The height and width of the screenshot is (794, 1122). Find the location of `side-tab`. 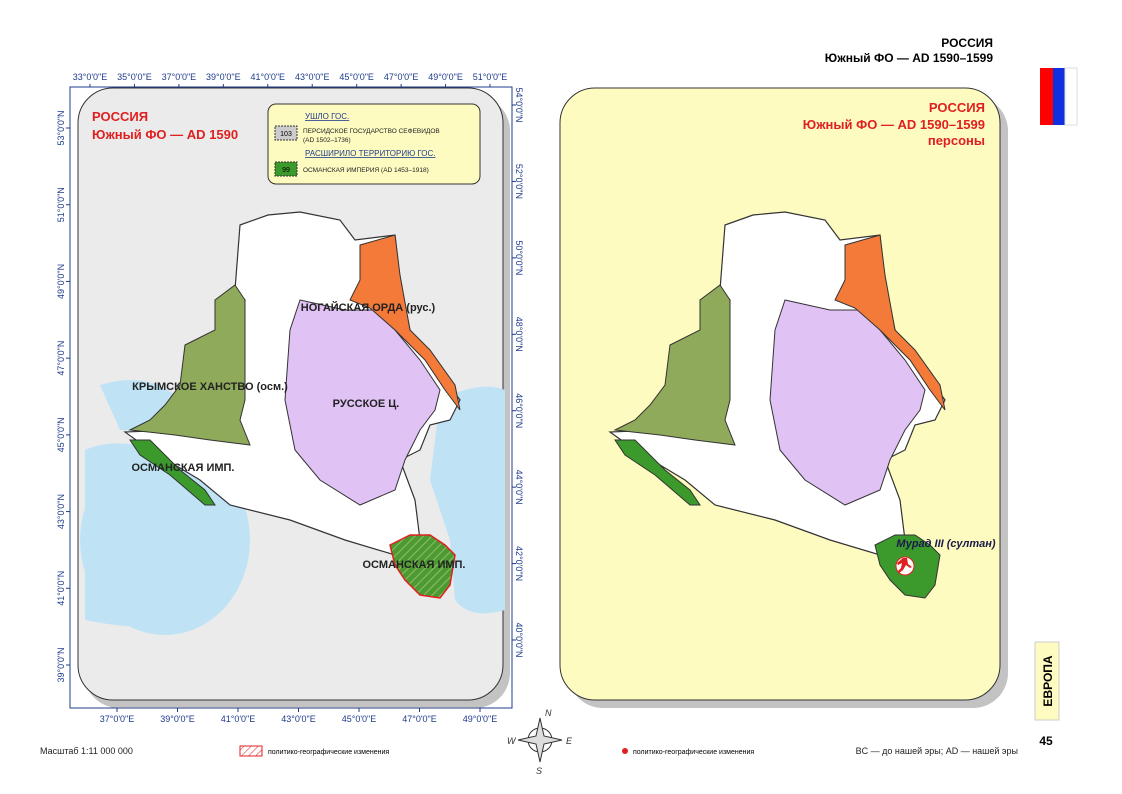

side-tab is located at coordinates (1047, 681).